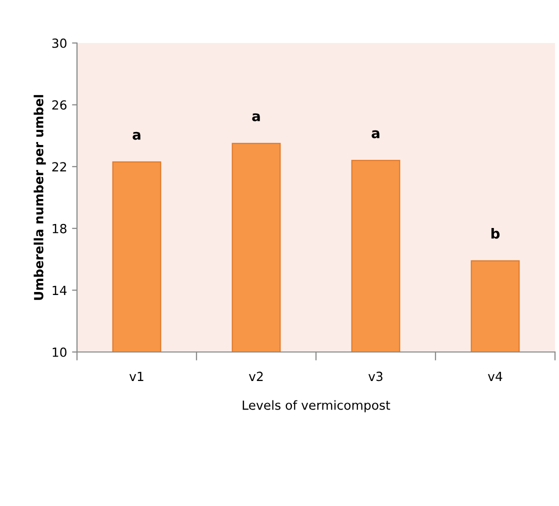 This screenshot has width=559, height=506. I want to click on y-tick-label: 22, so click(59, 167).